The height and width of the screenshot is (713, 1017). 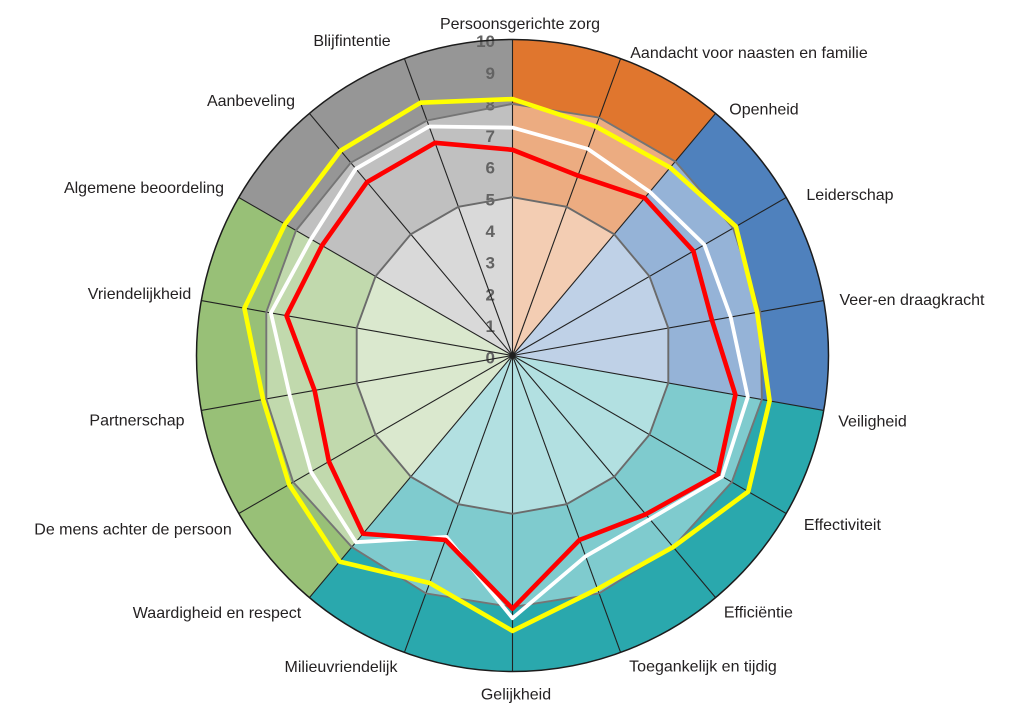 What do you see at coordinates (491, 231) in the screenshot?
I see `svg-text: 4` at bounding box center [491, 231].